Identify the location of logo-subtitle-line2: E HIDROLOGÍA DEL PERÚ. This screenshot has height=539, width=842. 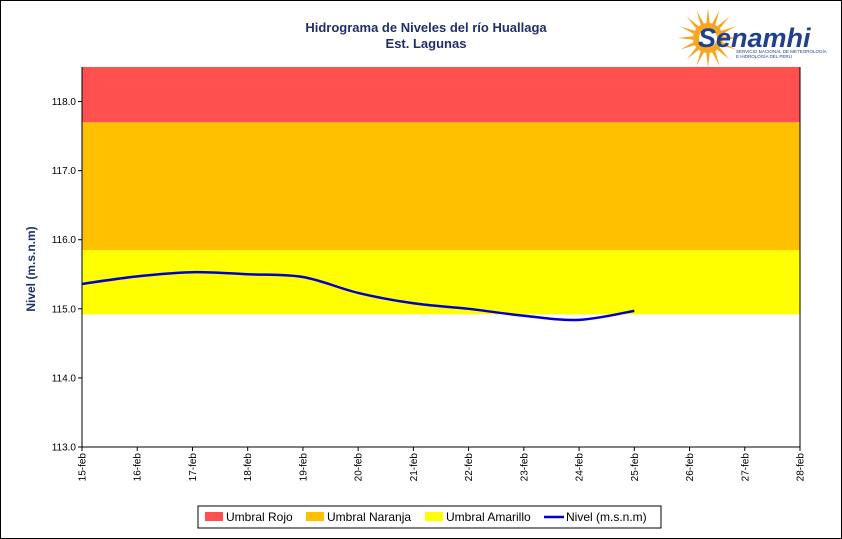
(764, 56).